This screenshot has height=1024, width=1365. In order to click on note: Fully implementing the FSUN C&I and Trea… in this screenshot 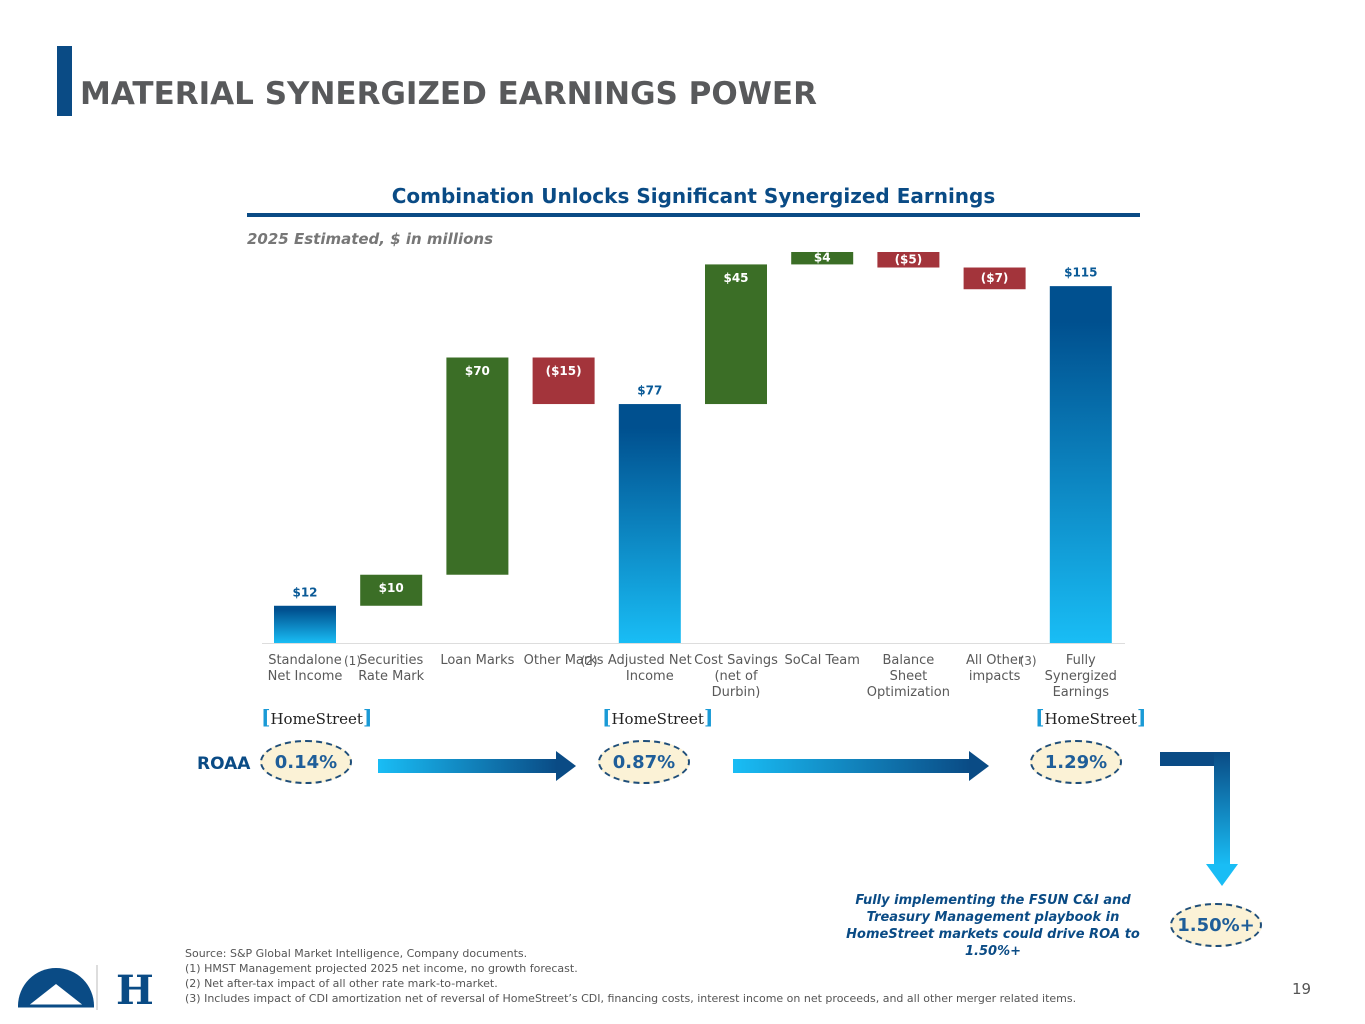, I will do `click(993, 926)`.